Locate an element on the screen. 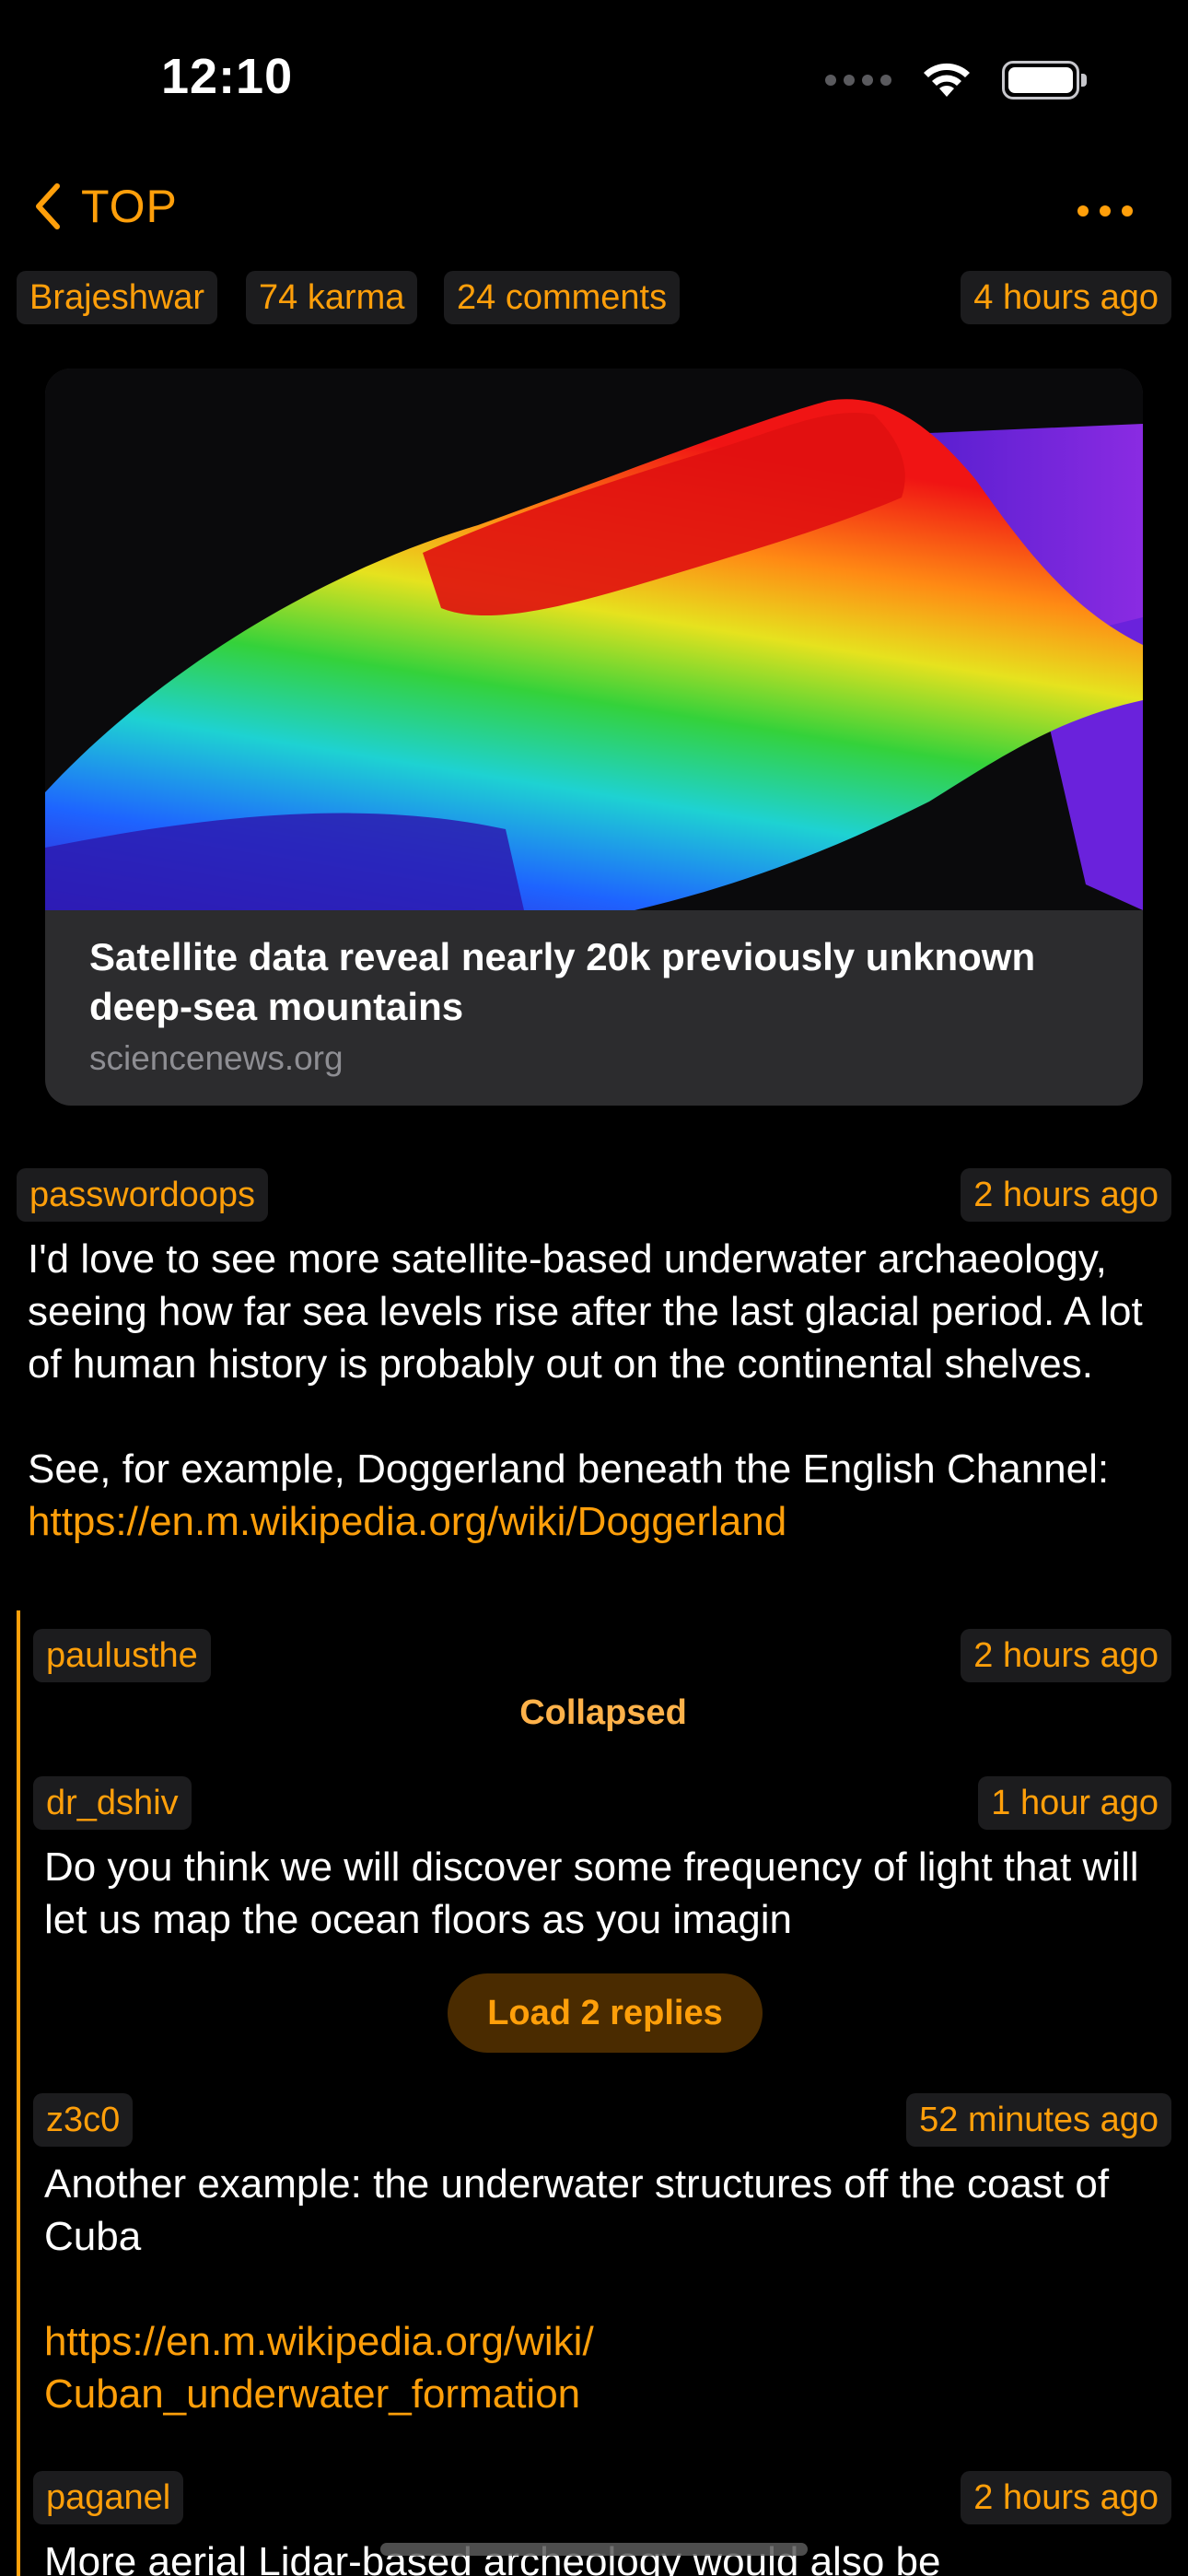 This screenshot has width=1188, height=2576. comment-author: paganel is located at coordinates (108, 2497).